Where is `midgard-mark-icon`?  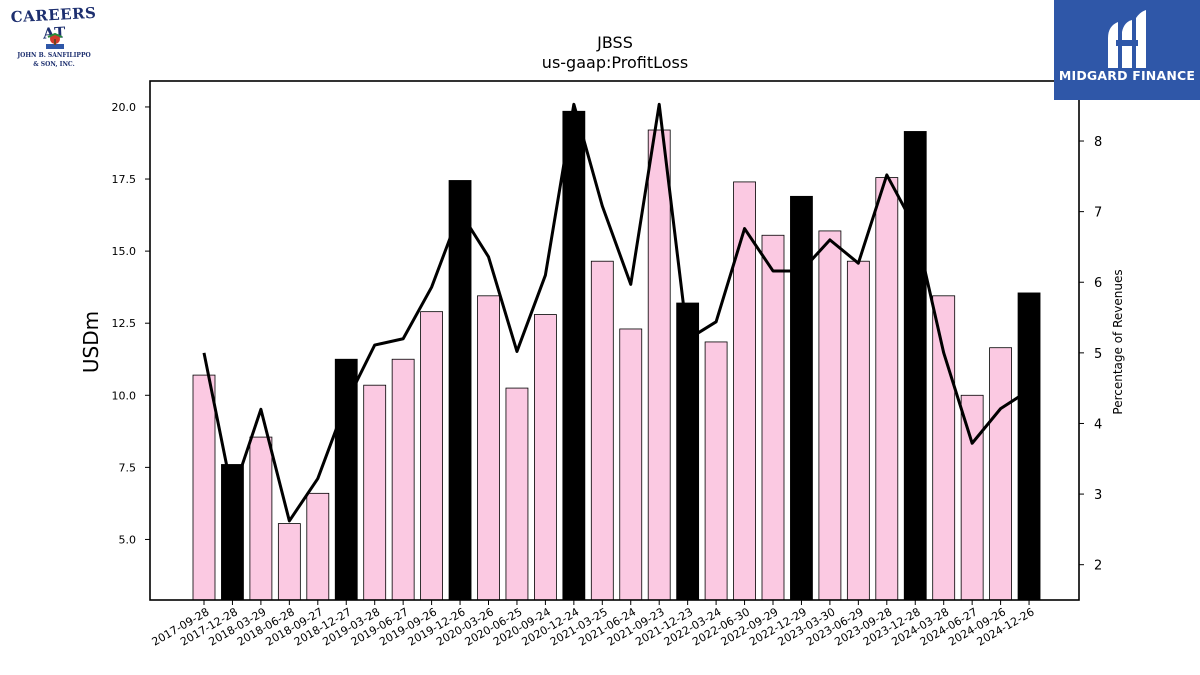 midgard-mark-icon is located at coordinates (1127, 39).